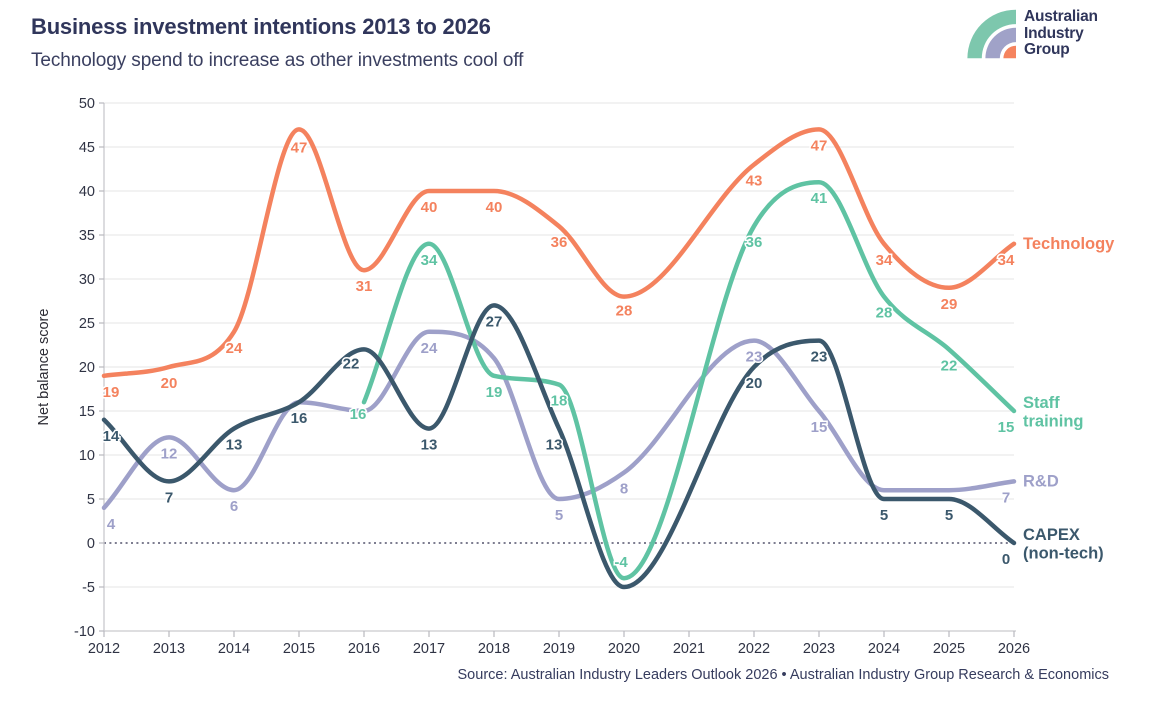 This screenshot has height=703, width=1165. Describe the element at coordinates (234, 649) in the screenshot. I see `x-tick-label: 2014` at that location.